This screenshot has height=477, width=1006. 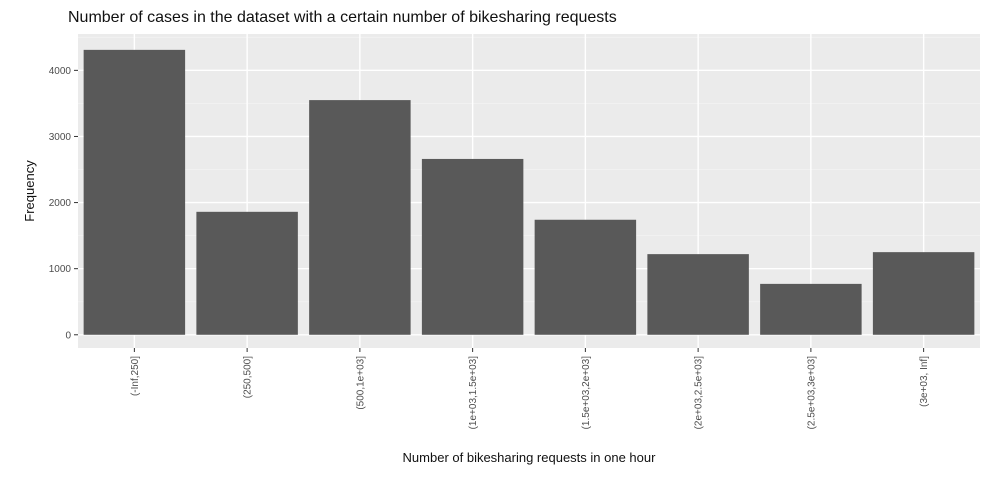 I want to click on x-tick-label: (2e+03,2.5e+03], so click(x=699, y=393).